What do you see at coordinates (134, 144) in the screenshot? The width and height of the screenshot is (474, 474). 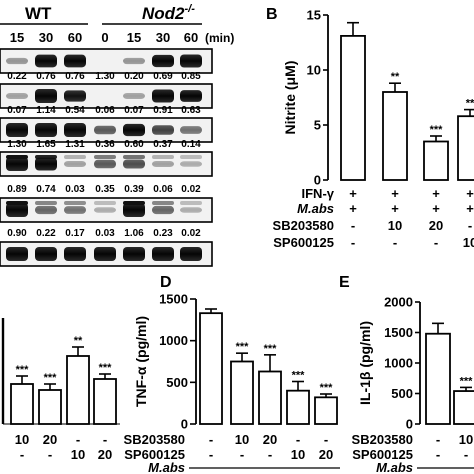 I see `blot-quantification: 0.60` at bounding box center [134, 144].